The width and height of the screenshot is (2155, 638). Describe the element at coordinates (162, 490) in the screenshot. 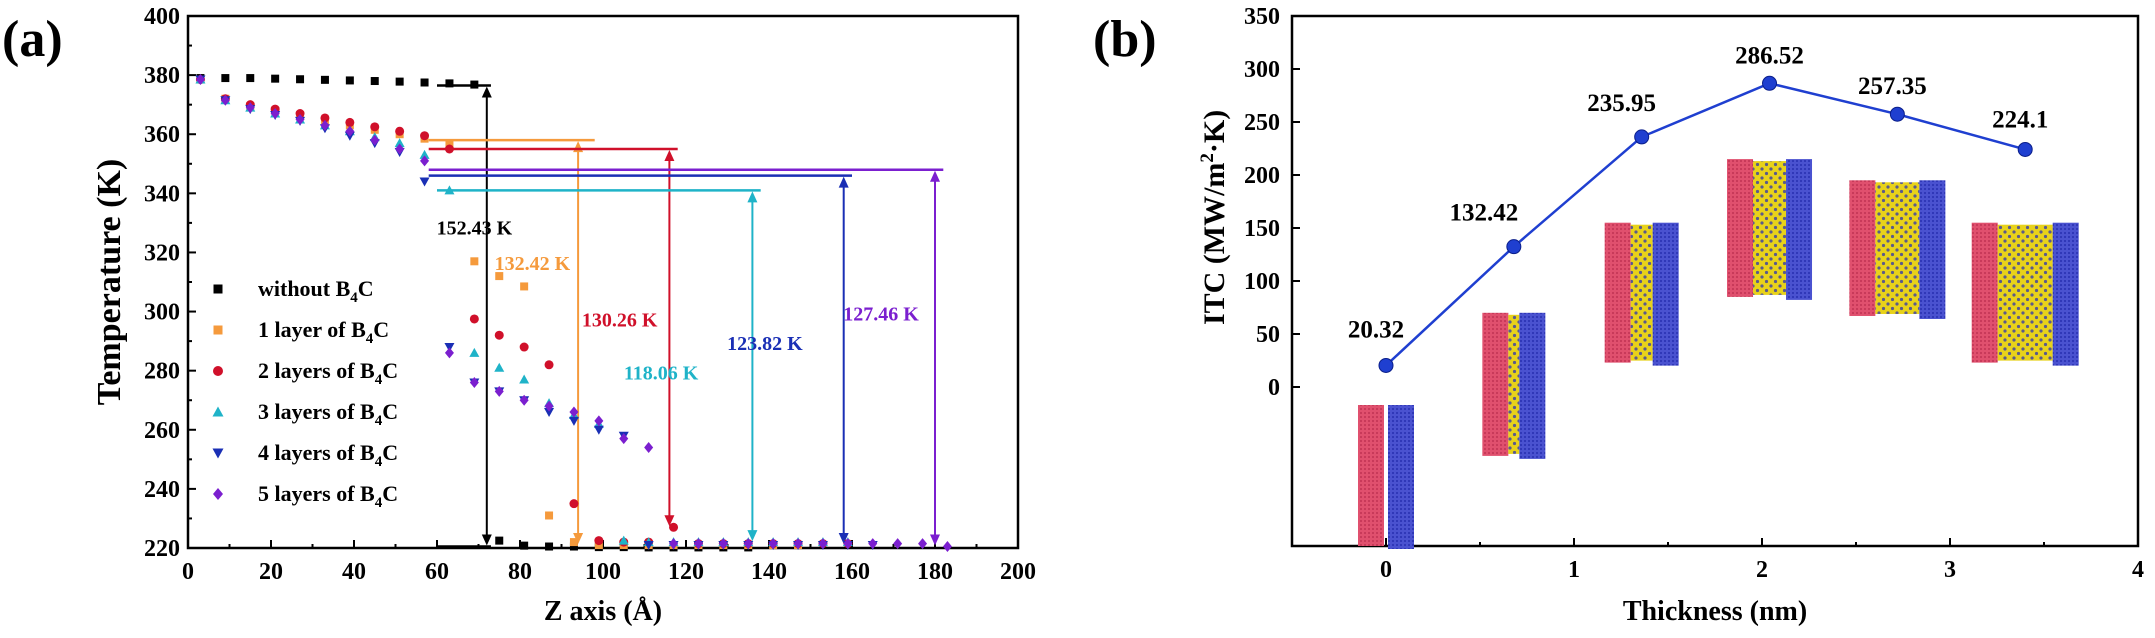

I see `y-tick-label: 240` at that location.